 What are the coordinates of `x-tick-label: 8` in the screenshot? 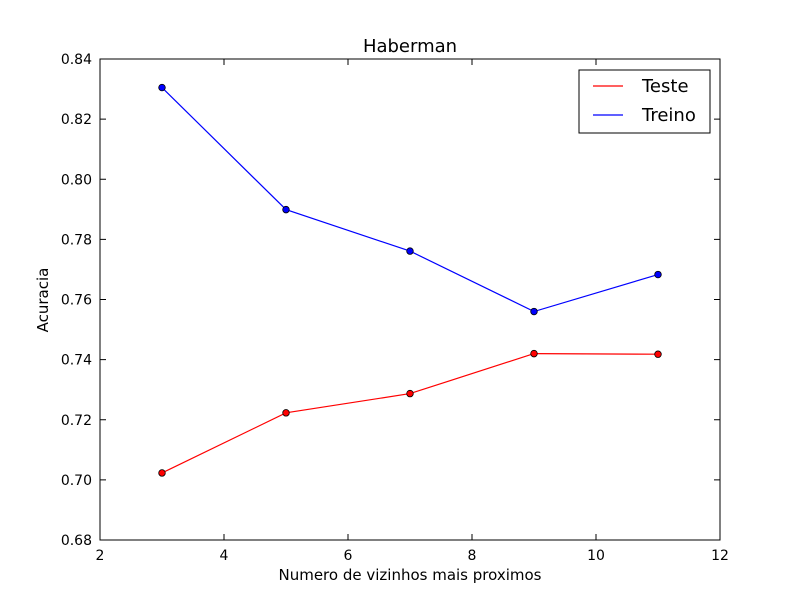 It's located at (472, 556).